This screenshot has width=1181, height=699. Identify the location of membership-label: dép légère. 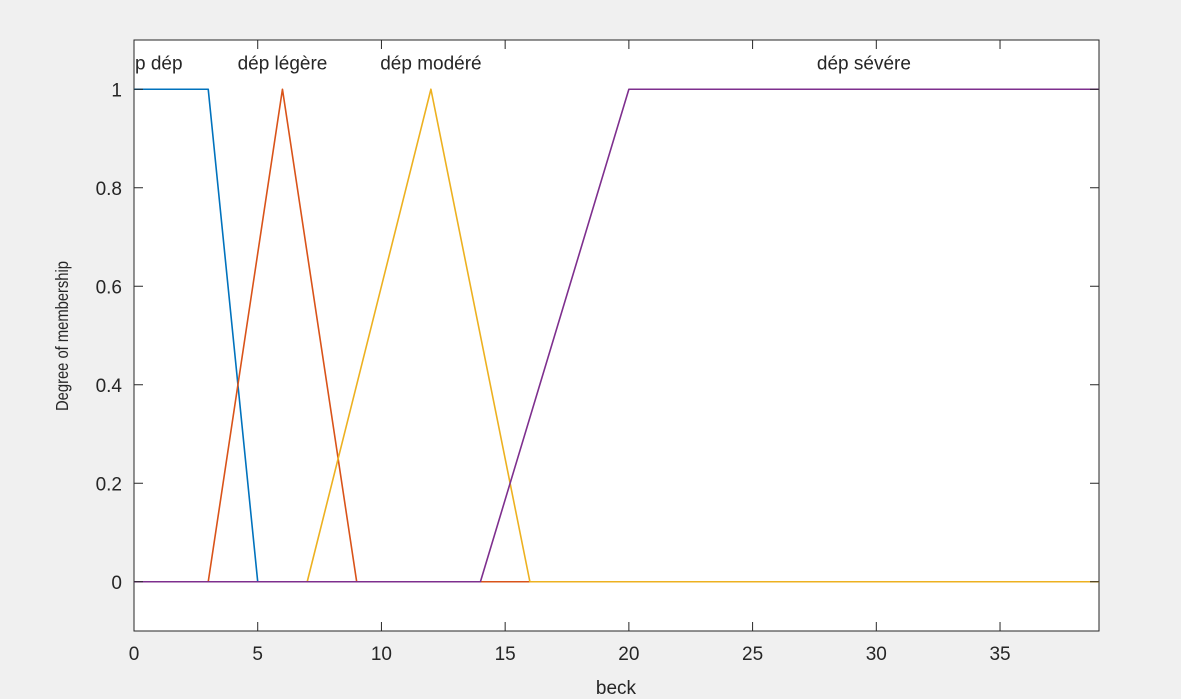
(283, 64).